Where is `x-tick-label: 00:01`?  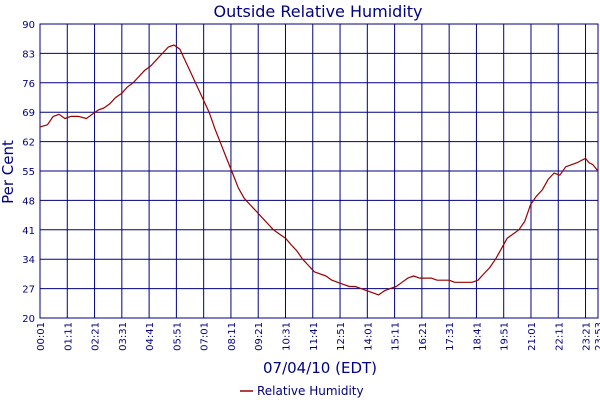
x-tick-label: 00:01 is located at coordinates (41, 336).